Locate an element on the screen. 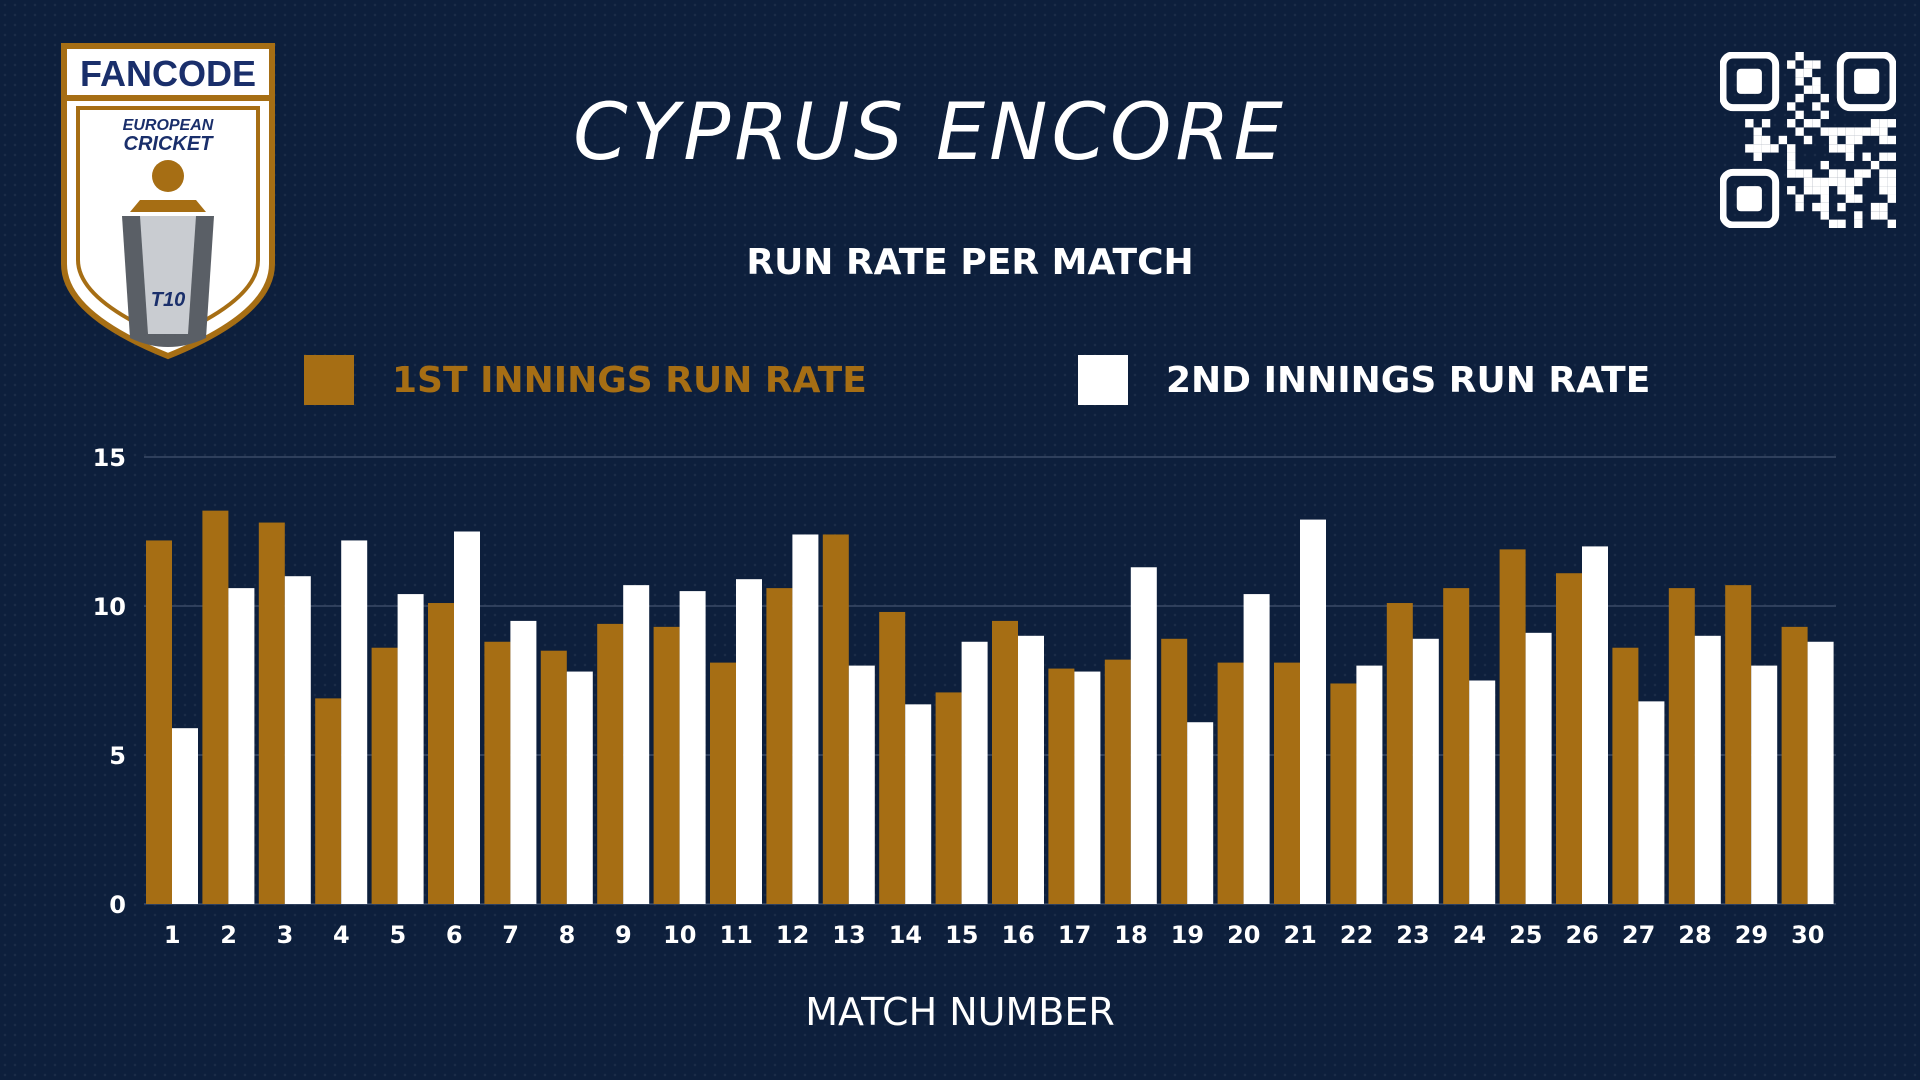 Image resolution: width=1920 pixels, height=1080 pixels. legend-swatch-second-innings is located at coordinates (1103, 380).